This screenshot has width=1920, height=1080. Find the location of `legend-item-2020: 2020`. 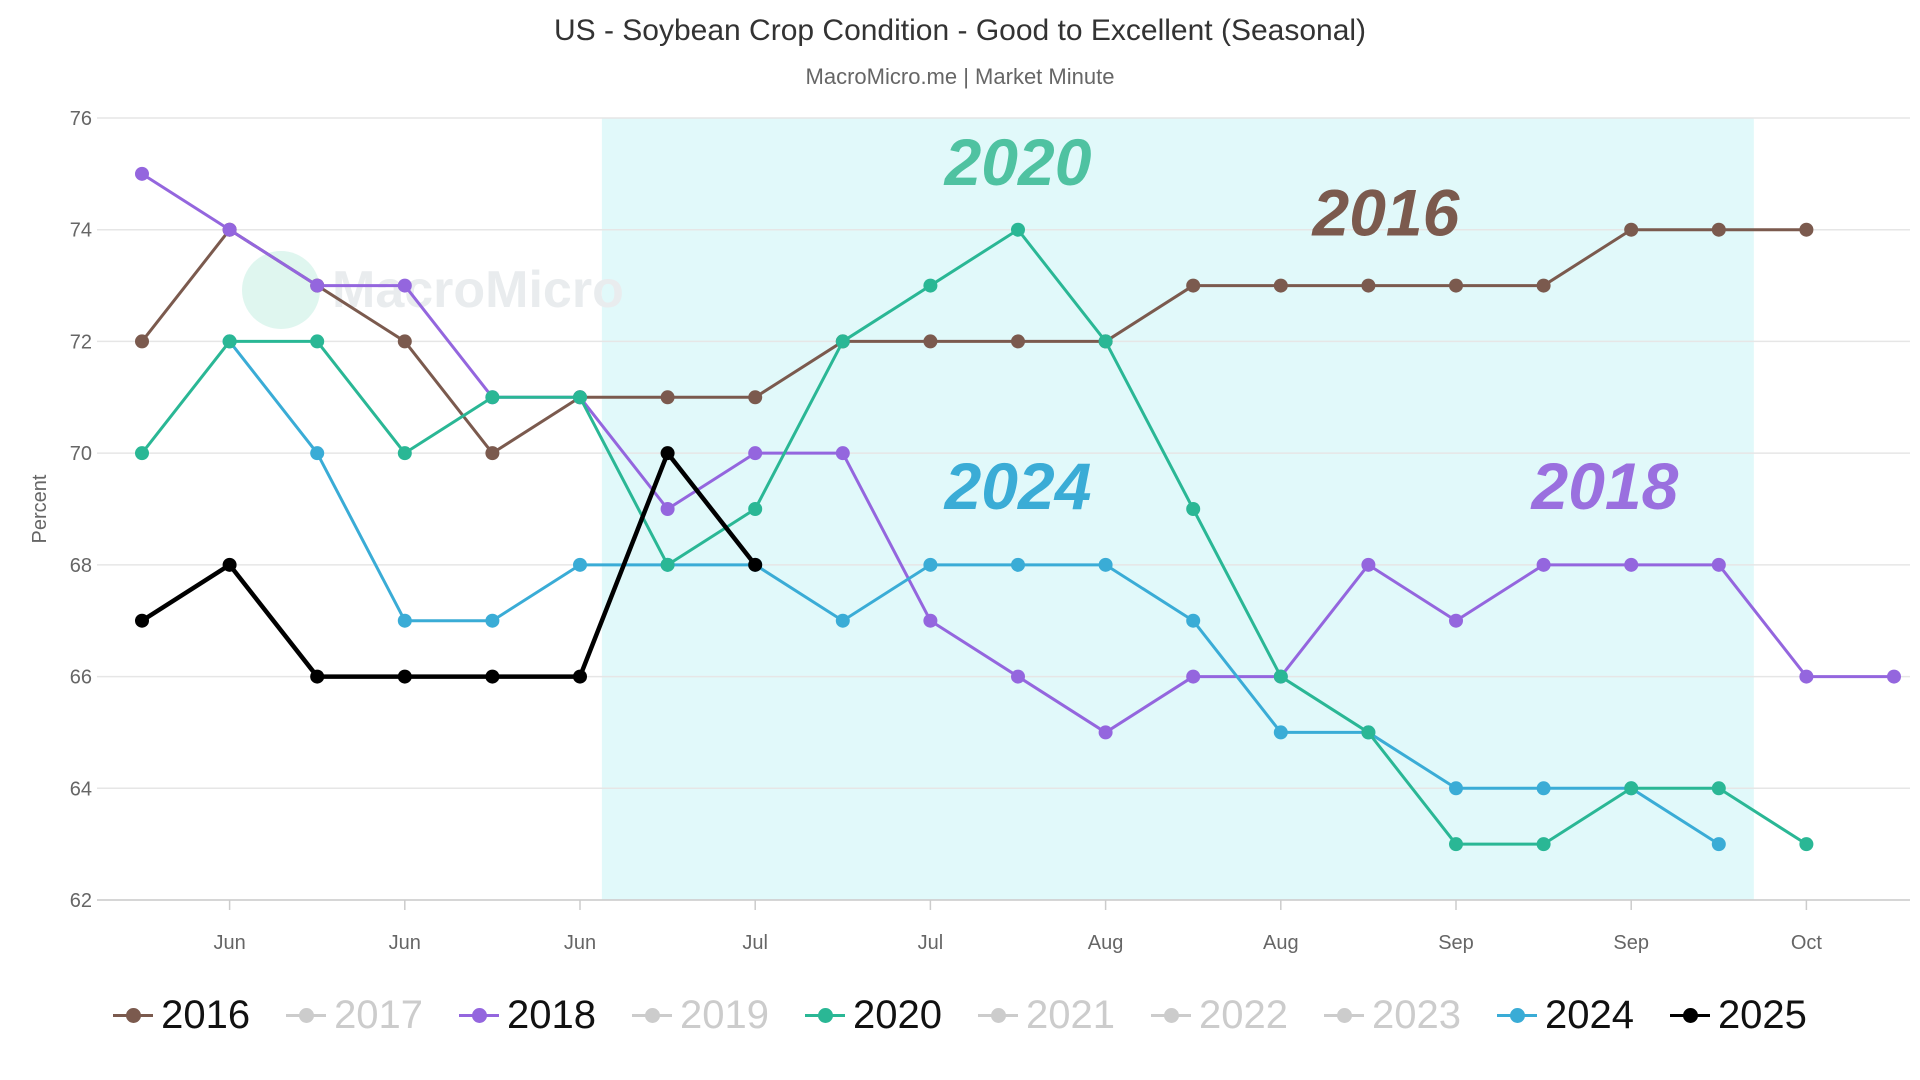

legend-item-2020: 2020 is located at coordinates (873, 1015).